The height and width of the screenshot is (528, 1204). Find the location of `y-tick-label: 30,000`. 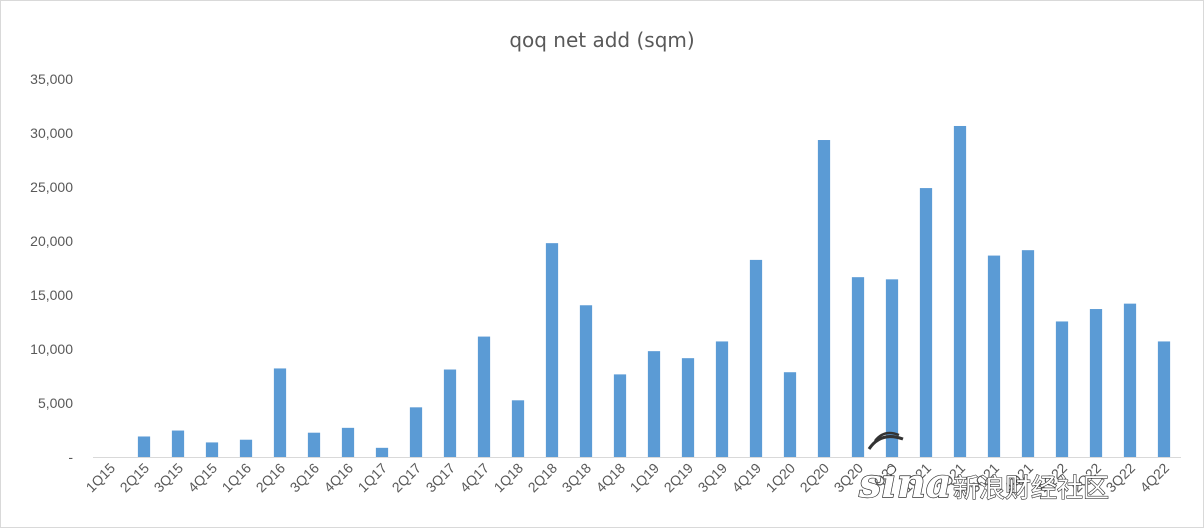

y-tick-label: 30,000 is located at coordinates (51, 133).